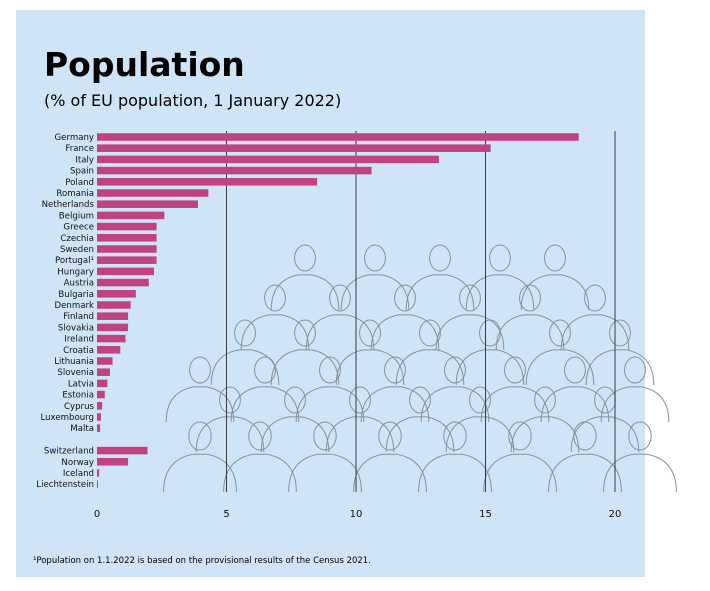  What do you see at coordinates (78, 474) in the screenshot?
I see `category-label: Iceland` at bounding box center [78, 474].